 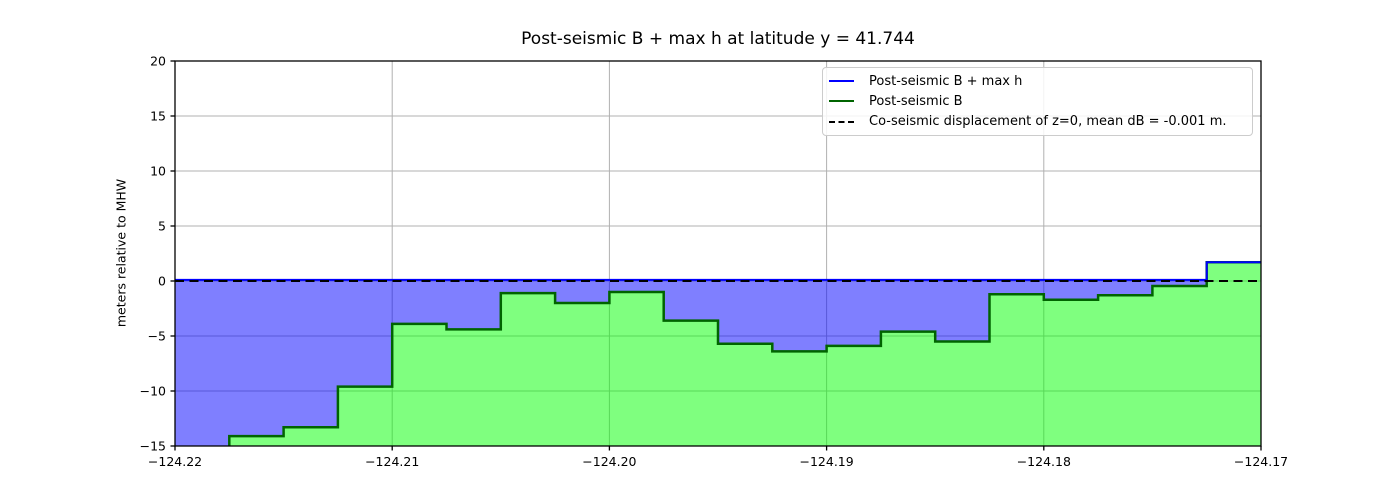 What do you see at coordinates (826, 461) in the screenshot?
I see `x-tick-label: −124.19` at bounding box center [826, 461].